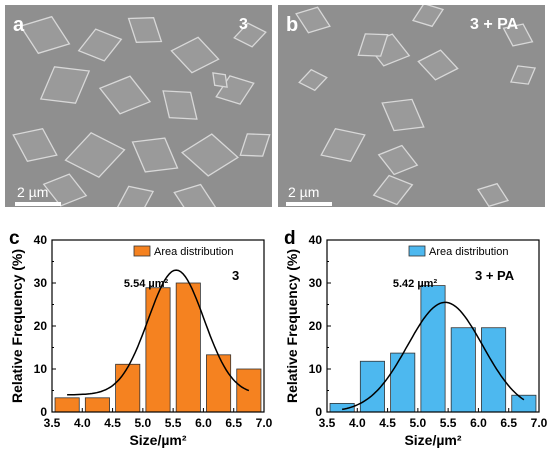 The width and height of the screenshot is (550, 453). I want to click on panel-label-b: b, so click(292, 25).